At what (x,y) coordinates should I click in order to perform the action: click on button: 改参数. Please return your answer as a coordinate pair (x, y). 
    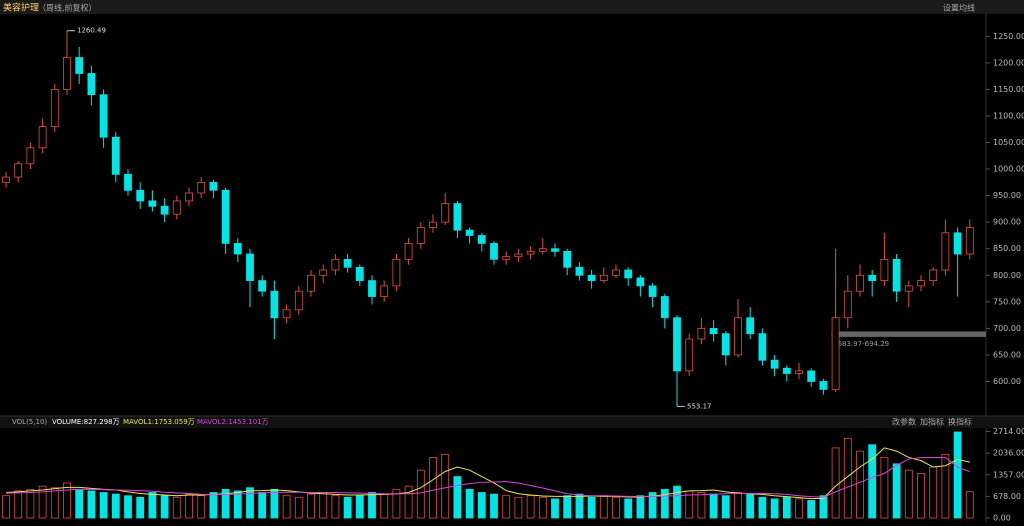
    Looking at the image, I should click on (904, 422).